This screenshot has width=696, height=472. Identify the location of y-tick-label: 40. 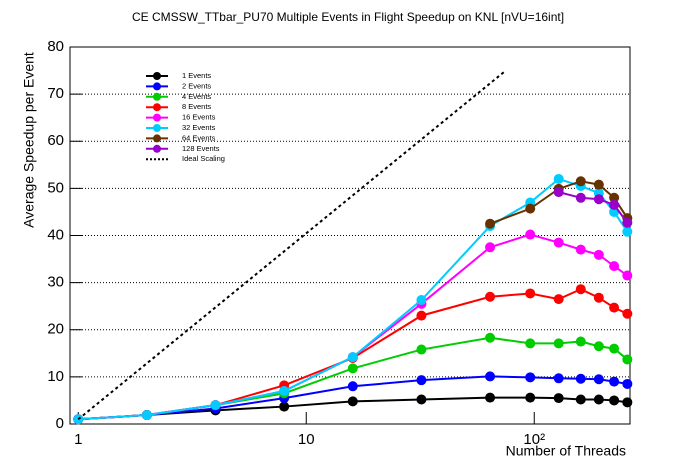
(55, 234).